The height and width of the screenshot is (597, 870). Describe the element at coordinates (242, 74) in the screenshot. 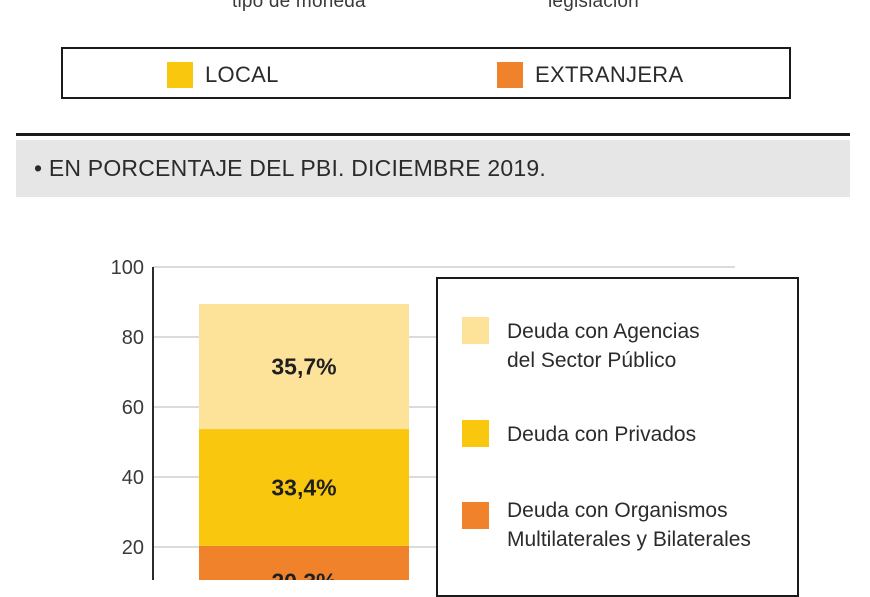

I see `local-label: LOCAL` at that location.